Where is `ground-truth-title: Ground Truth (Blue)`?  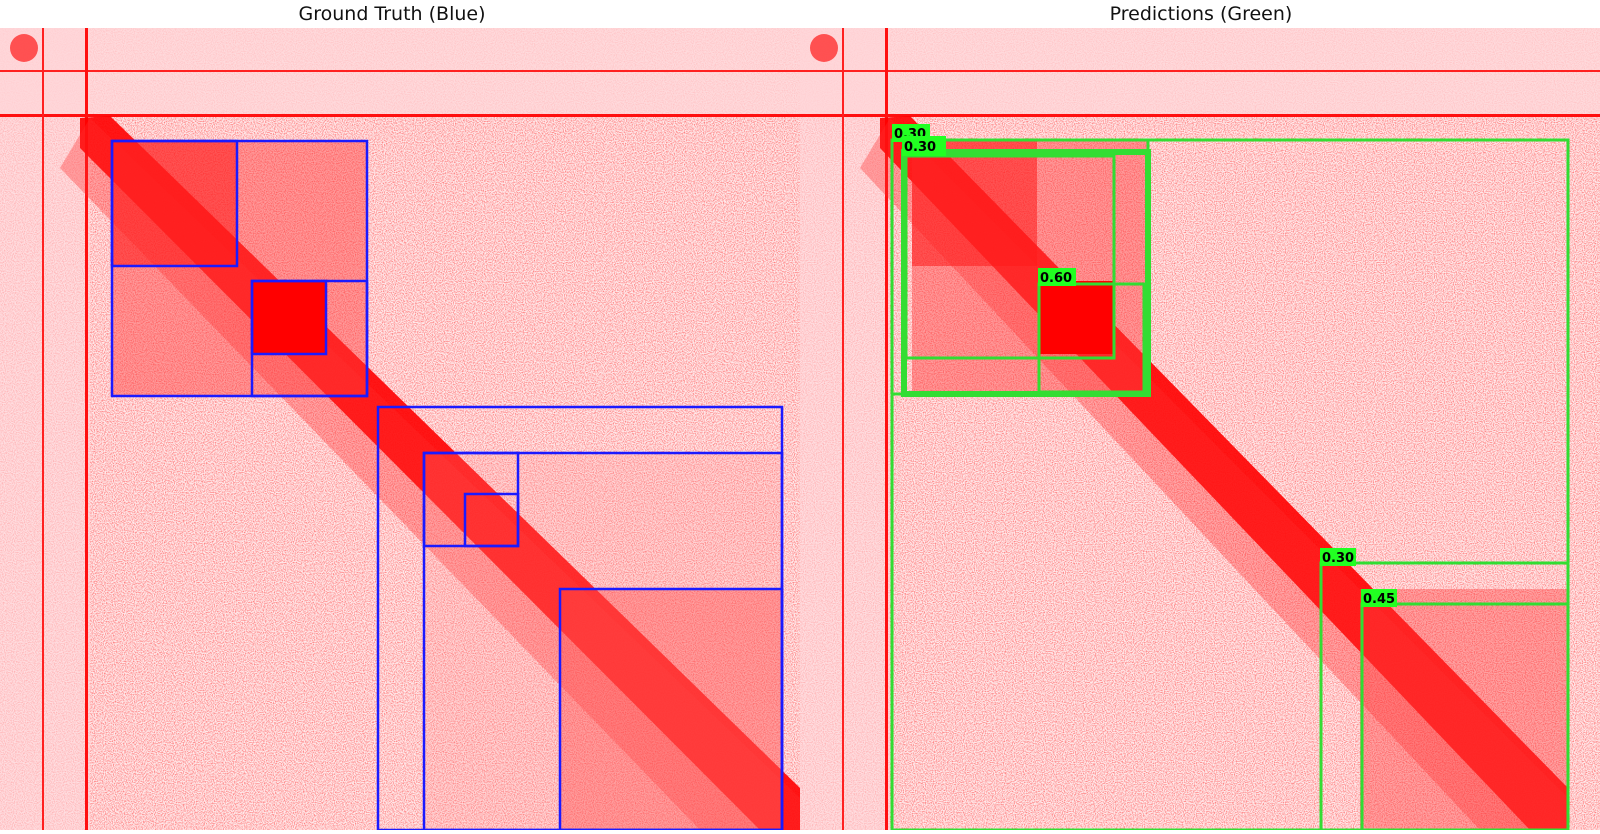 ground-truth-title: Ground Truth (Blue) is located at coordinates (392, 14).